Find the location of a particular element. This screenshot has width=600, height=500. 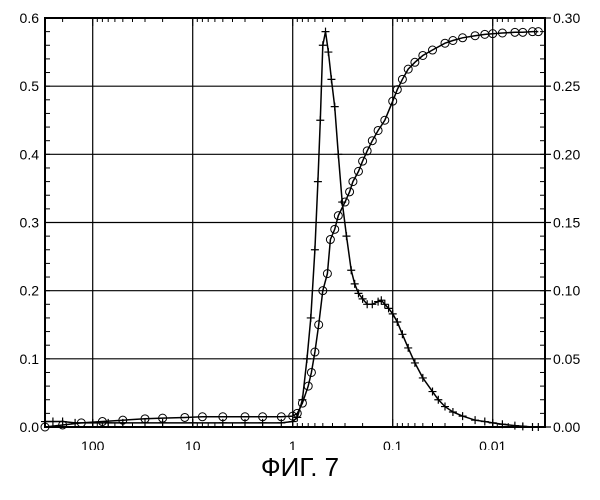

y-left-tick-label: 0.3 is located at coordinates (30, 223).